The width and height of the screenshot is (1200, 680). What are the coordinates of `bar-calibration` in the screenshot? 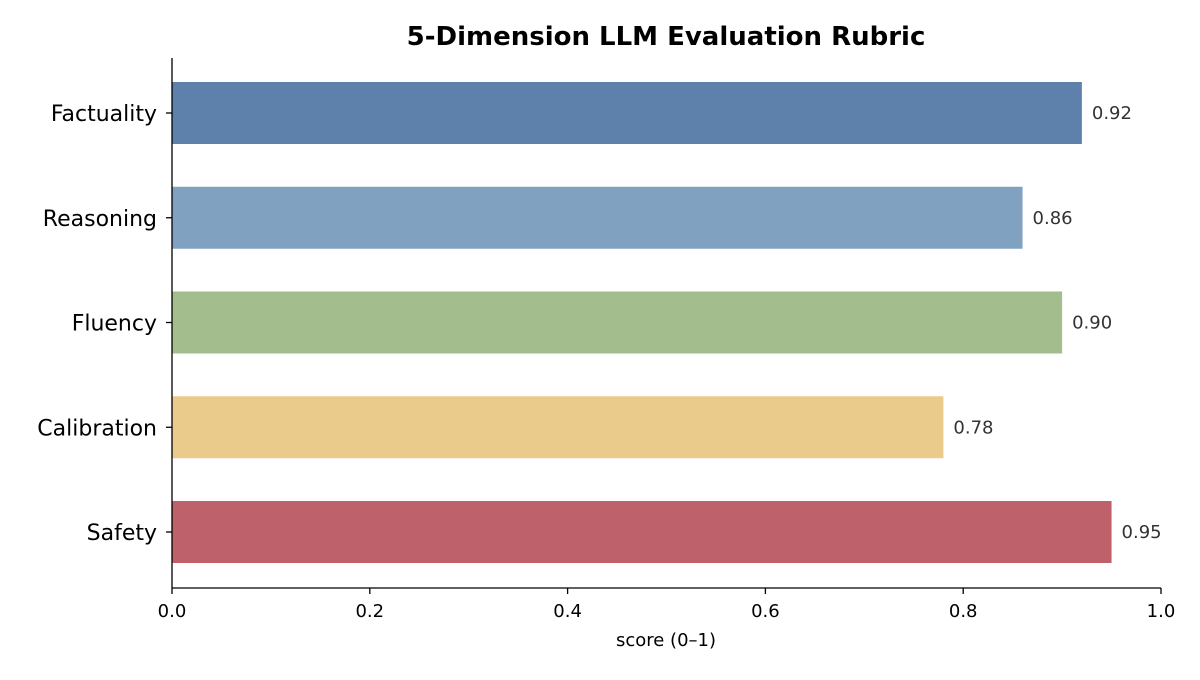 It's located at (558, 427).